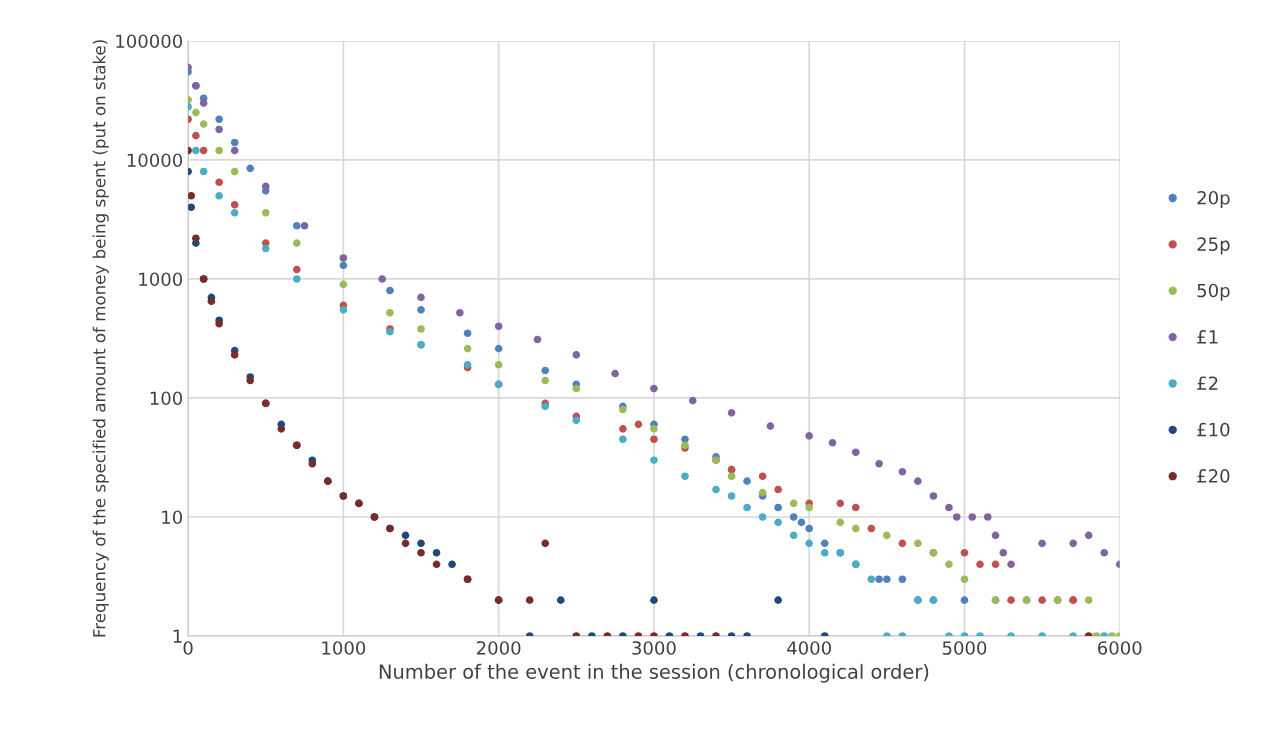 The width and height of the screenshot is (1271, 731). Describe the element at coordinates (1213, 246) in the screenshot. I see `legend-label: 25p` at that location.